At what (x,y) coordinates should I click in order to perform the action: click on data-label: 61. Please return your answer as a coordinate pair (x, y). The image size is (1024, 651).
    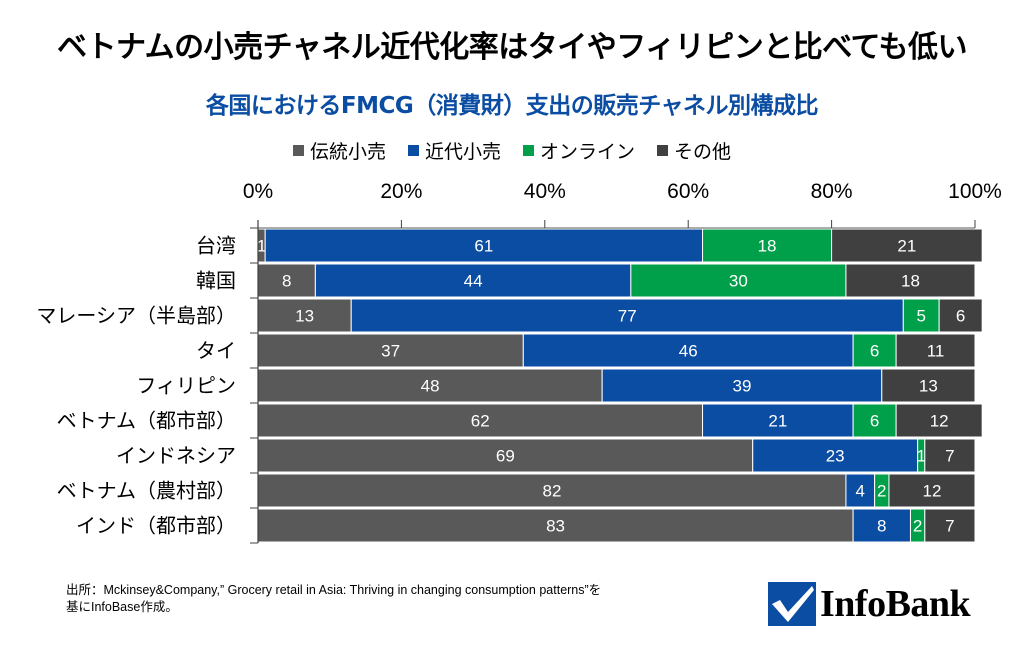
    Looking at the image, I should click on (483, 246).